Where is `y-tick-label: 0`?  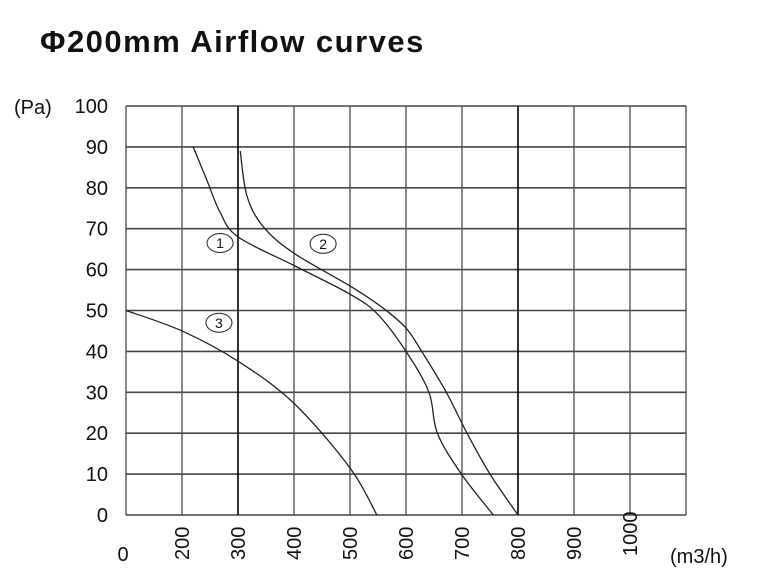
y-tick-label: 0 is located at coordinates (102, 516).